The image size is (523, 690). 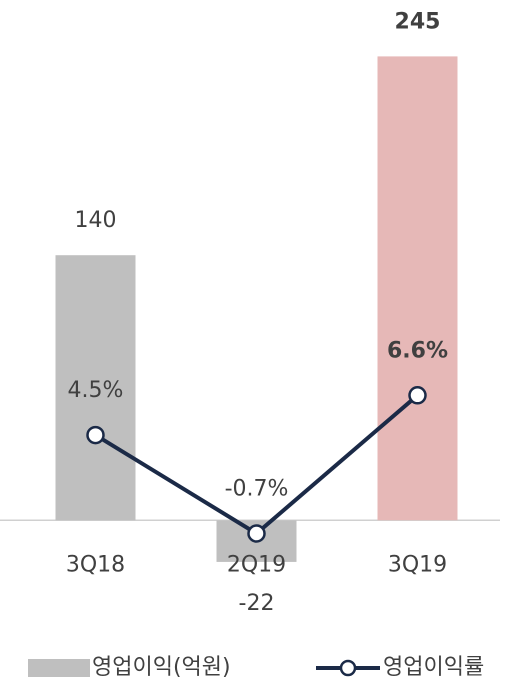 I want to click on bar-value-label: -22, so click(x=257, y=603).